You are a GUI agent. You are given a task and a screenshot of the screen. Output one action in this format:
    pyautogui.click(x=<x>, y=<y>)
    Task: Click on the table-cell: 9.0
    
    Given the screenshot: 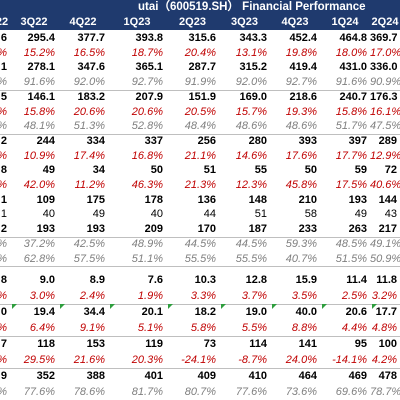 What is the action you would take?
    pyautogui.click(x=47, y=280)
    